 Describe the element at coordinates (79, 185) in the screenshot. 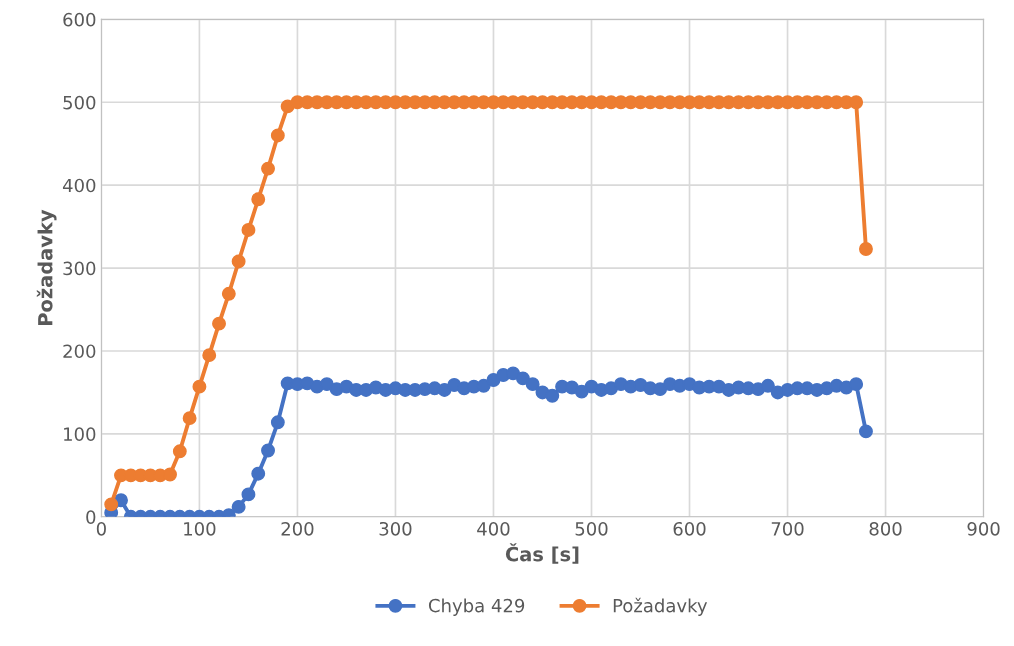

I see `y-tick-label: 400` at that location.